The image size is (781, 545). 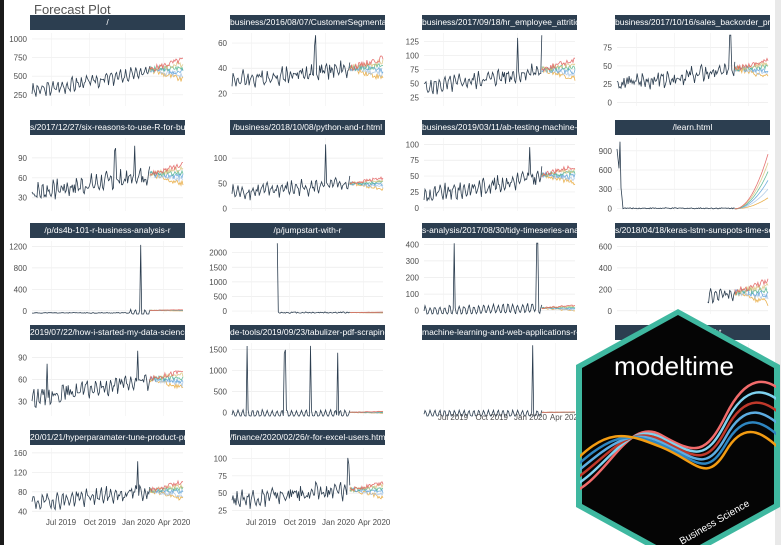 I want to click on y-tick-label: 1200, so click(x=18, y=246).